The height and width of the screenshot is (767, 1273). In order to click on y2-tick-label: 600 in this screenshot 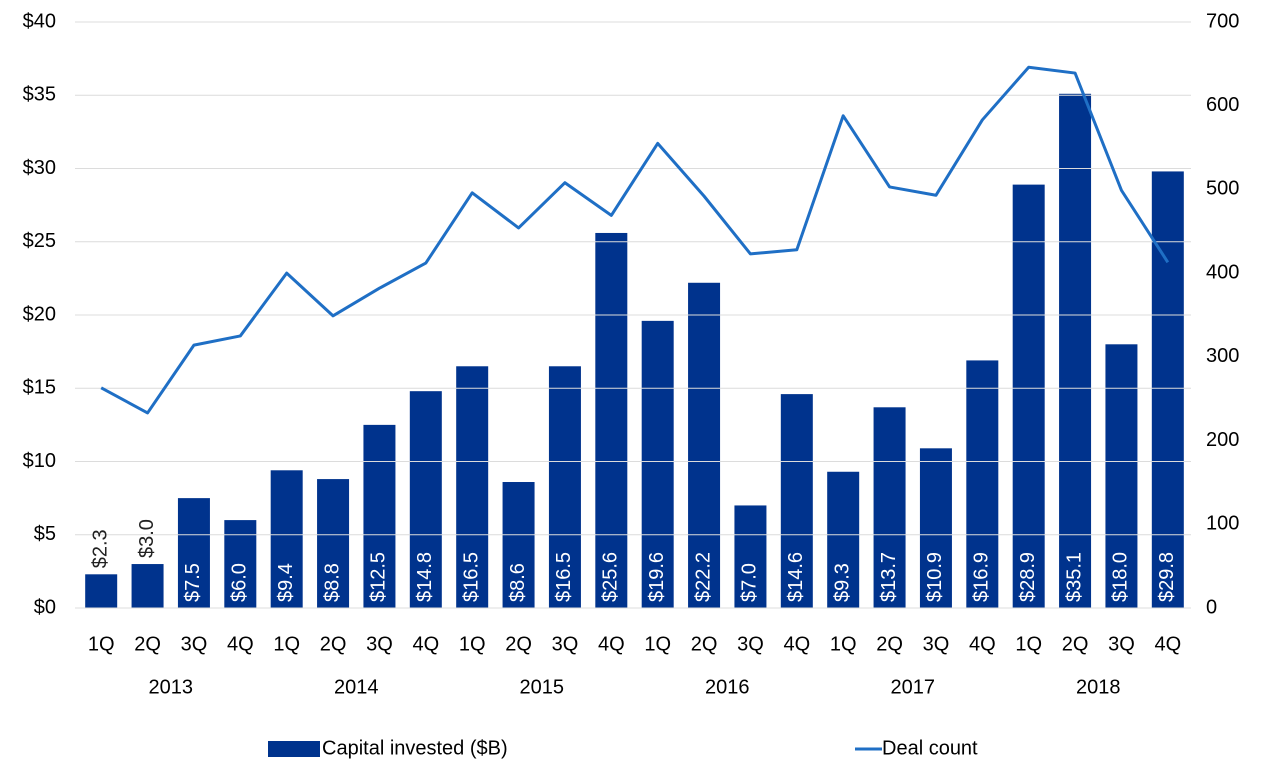, I will do `click(1222, 105)`.